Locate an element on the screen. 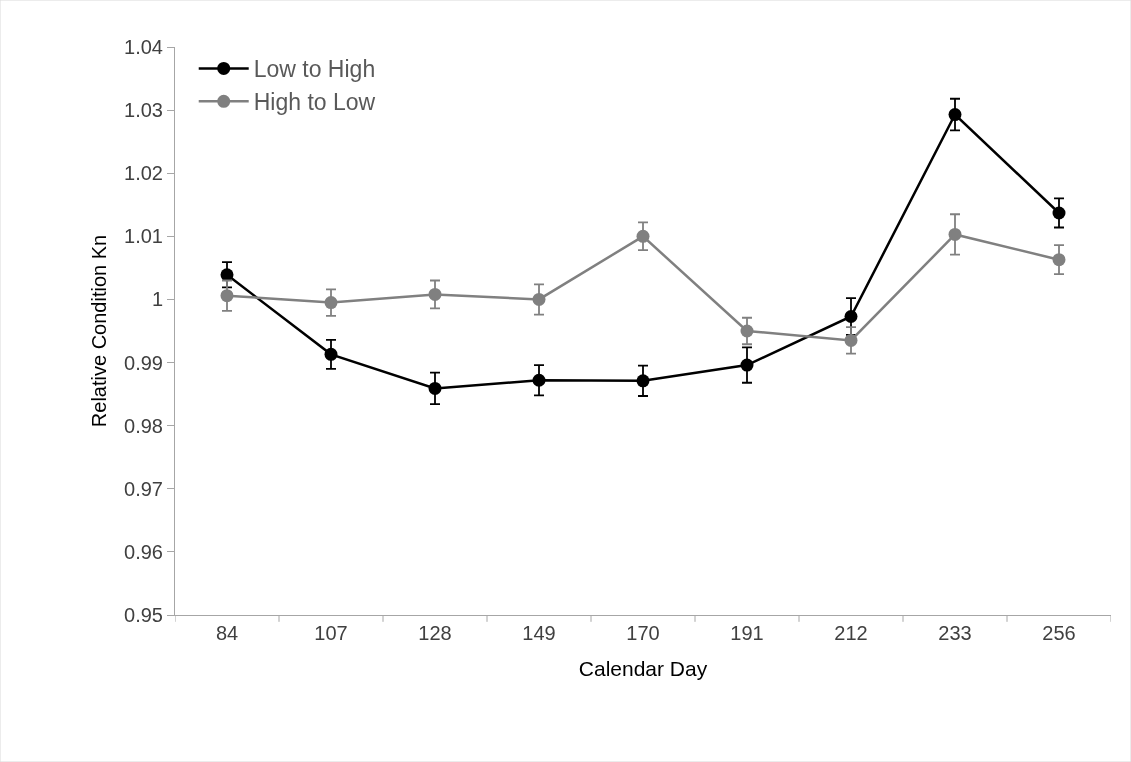 This screenshot has width=1131, height=762. y-tick-label: 0.97 is located at coordinates (143, 488).